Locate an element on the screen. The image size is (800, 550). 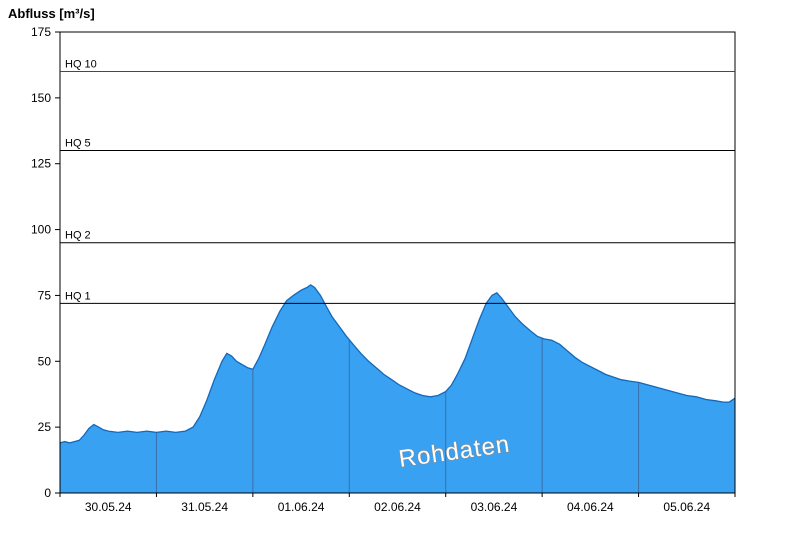
x-tick-label: 05.06.24 is located at coordinates (686, 507).